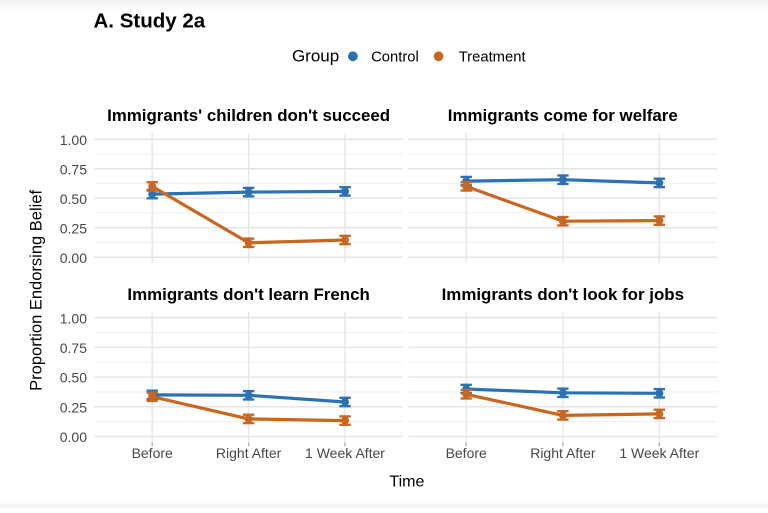 Image resolution: width=768 pixels, height=513 pixels. Describe the element at coordinates (492, 57) in the screenshot. I see `svg-text: Treatment` at that location.